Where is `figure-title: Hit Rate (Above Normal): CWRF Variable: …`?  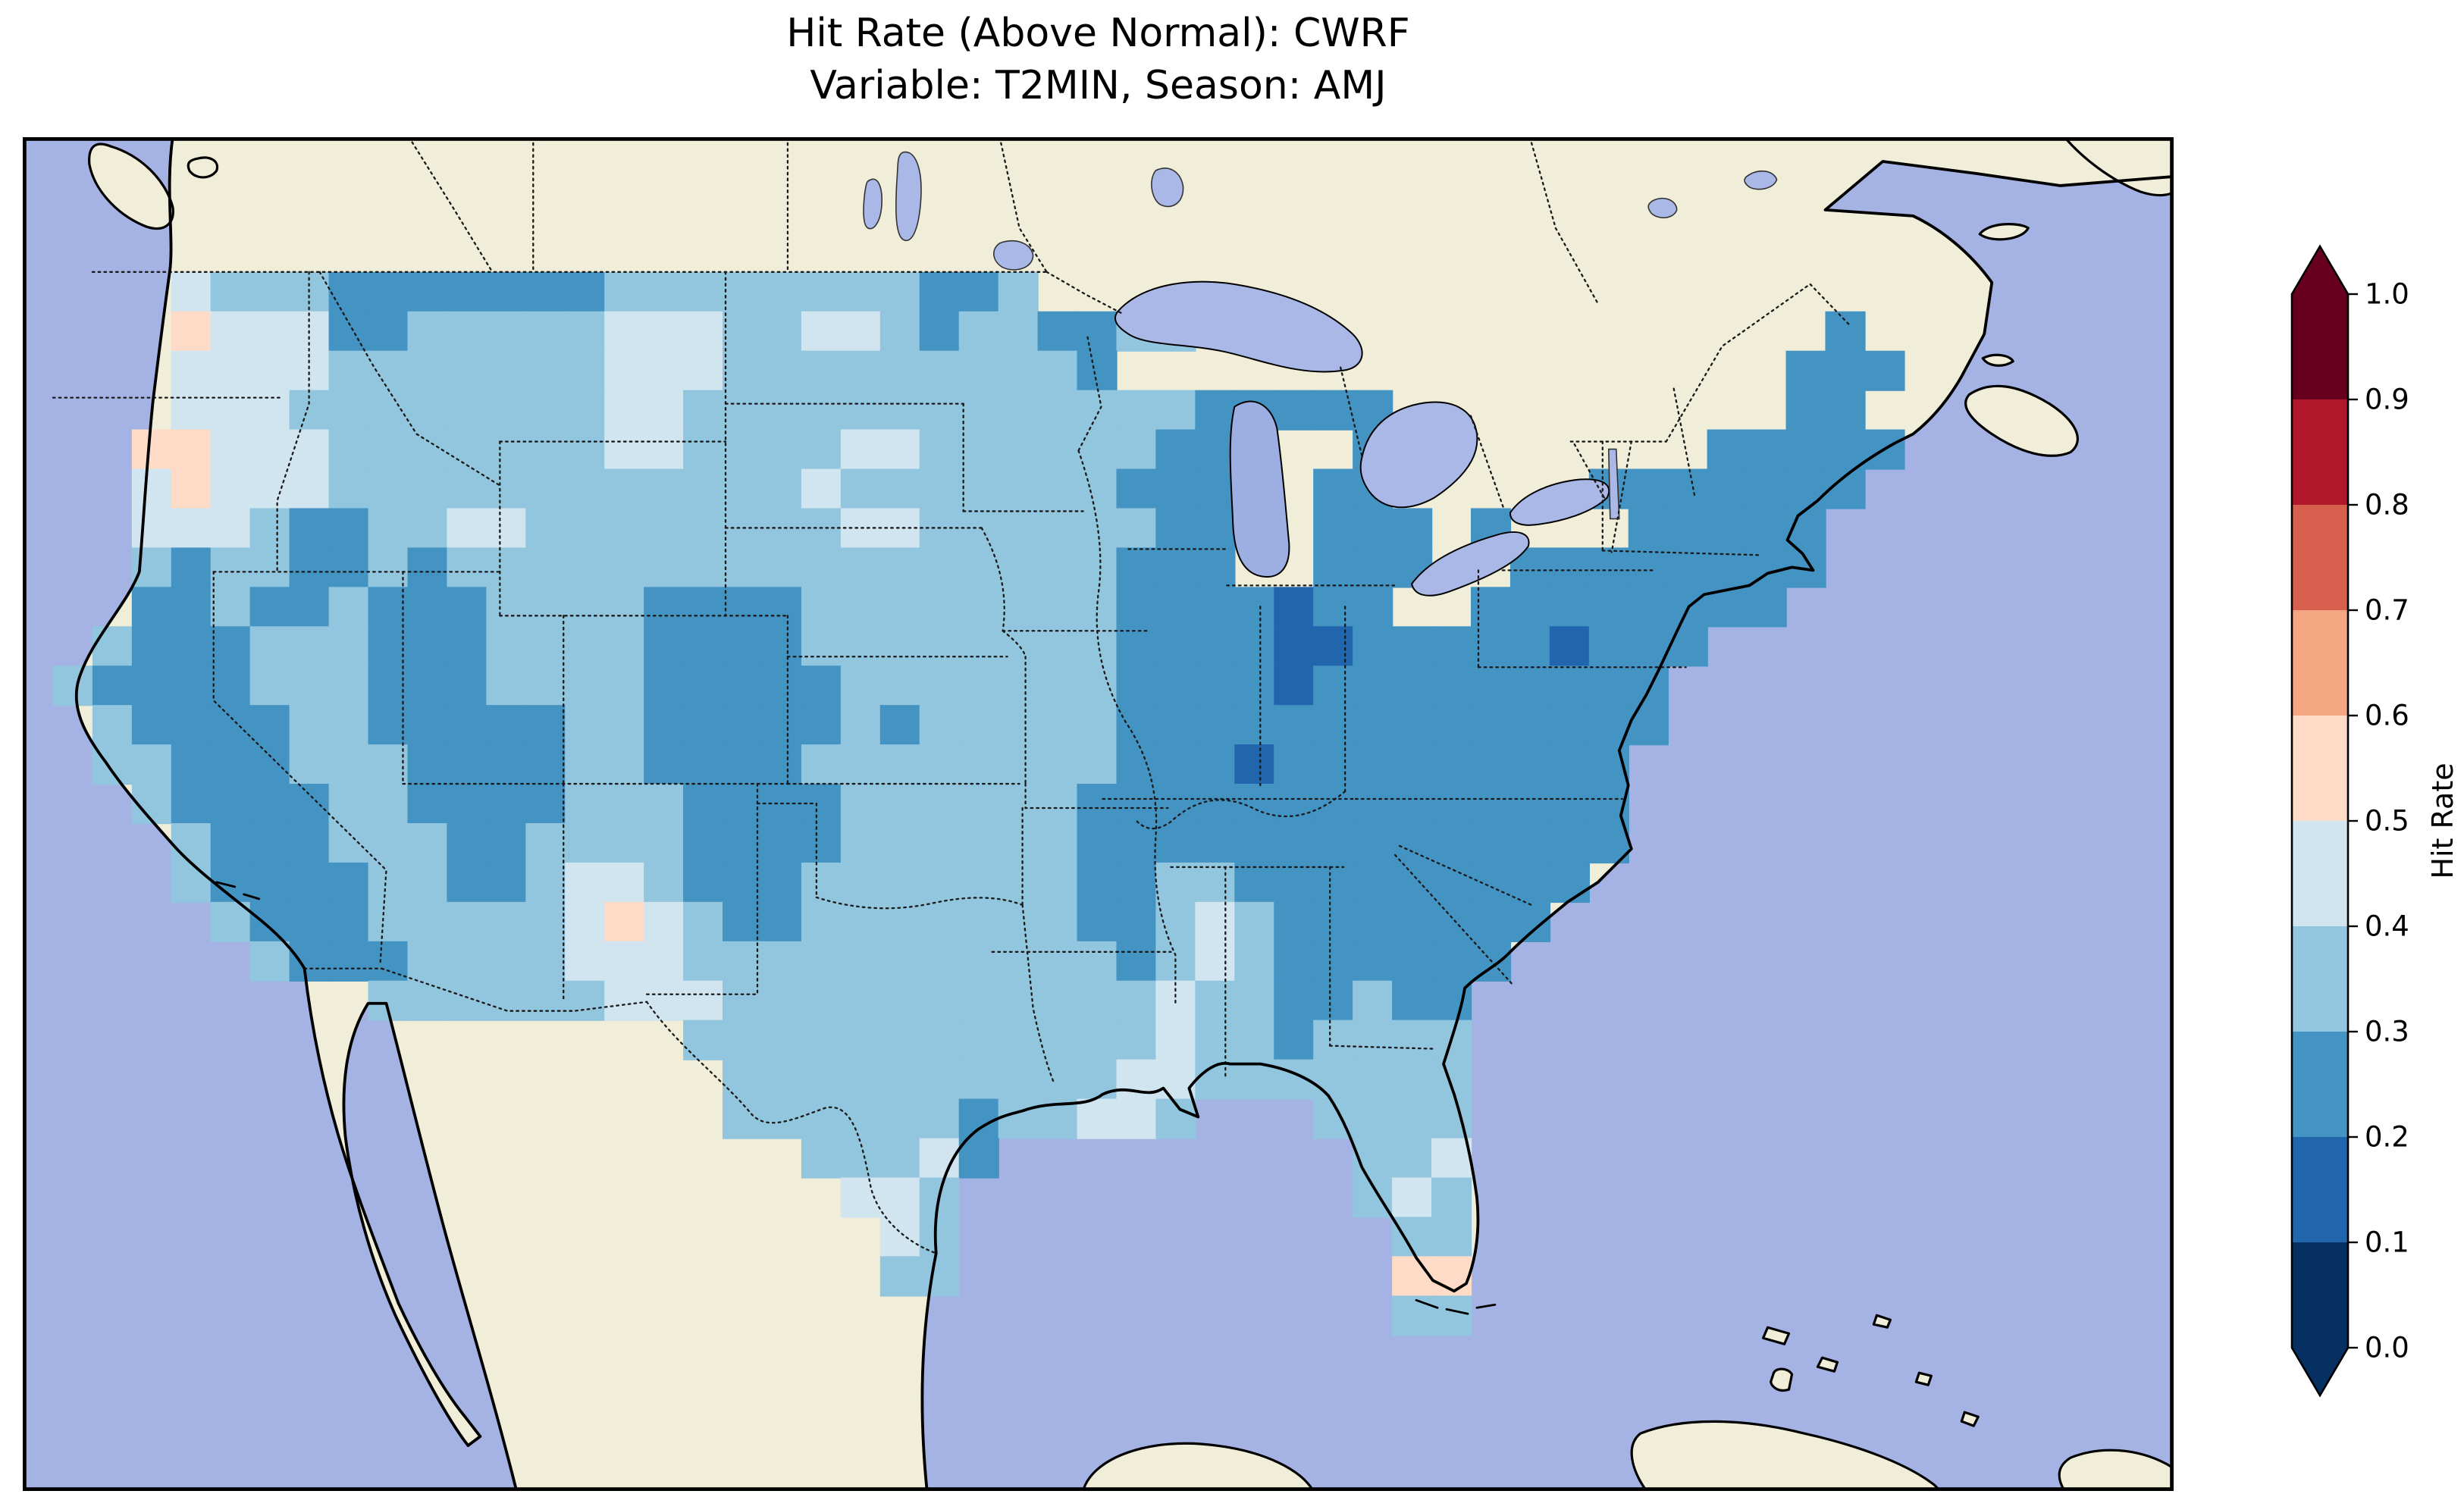
figure-title: Hit Rate (Above Normal): CWRF Variable: … is located at coordinates (1099, 59).